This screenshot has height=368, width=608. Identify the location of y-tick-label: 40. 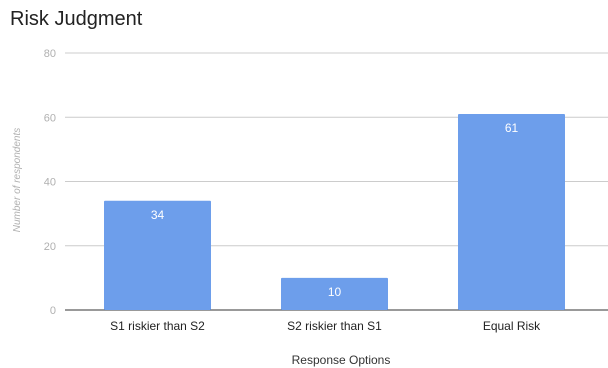
(50, 183).